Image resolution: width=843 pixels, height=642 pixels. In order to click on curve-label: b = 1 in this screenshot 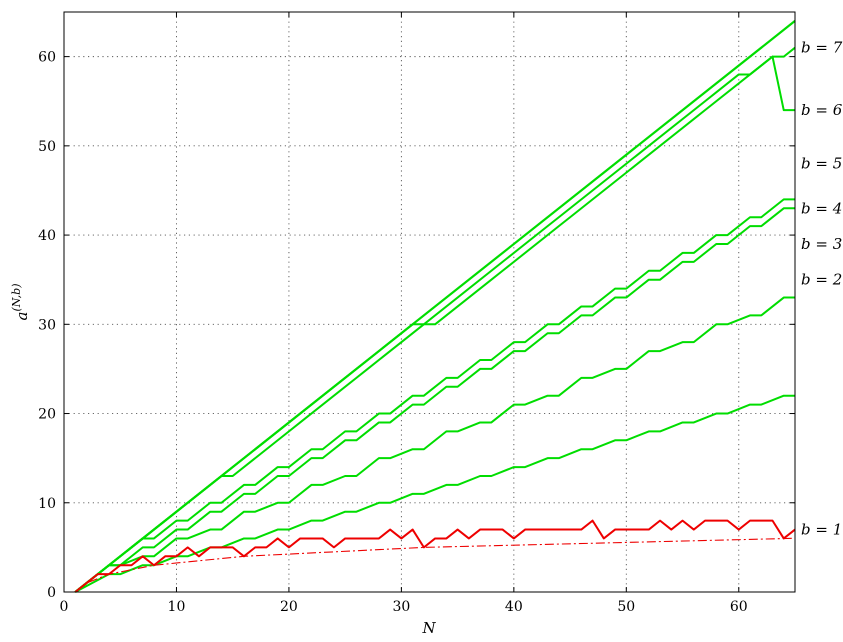, I will do `click(821, 530)`.